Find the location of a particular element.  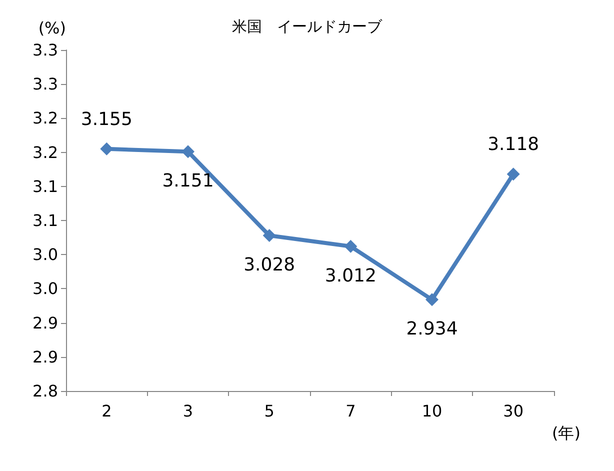

data-label: 2.934 is located at coordinates (432, 329).